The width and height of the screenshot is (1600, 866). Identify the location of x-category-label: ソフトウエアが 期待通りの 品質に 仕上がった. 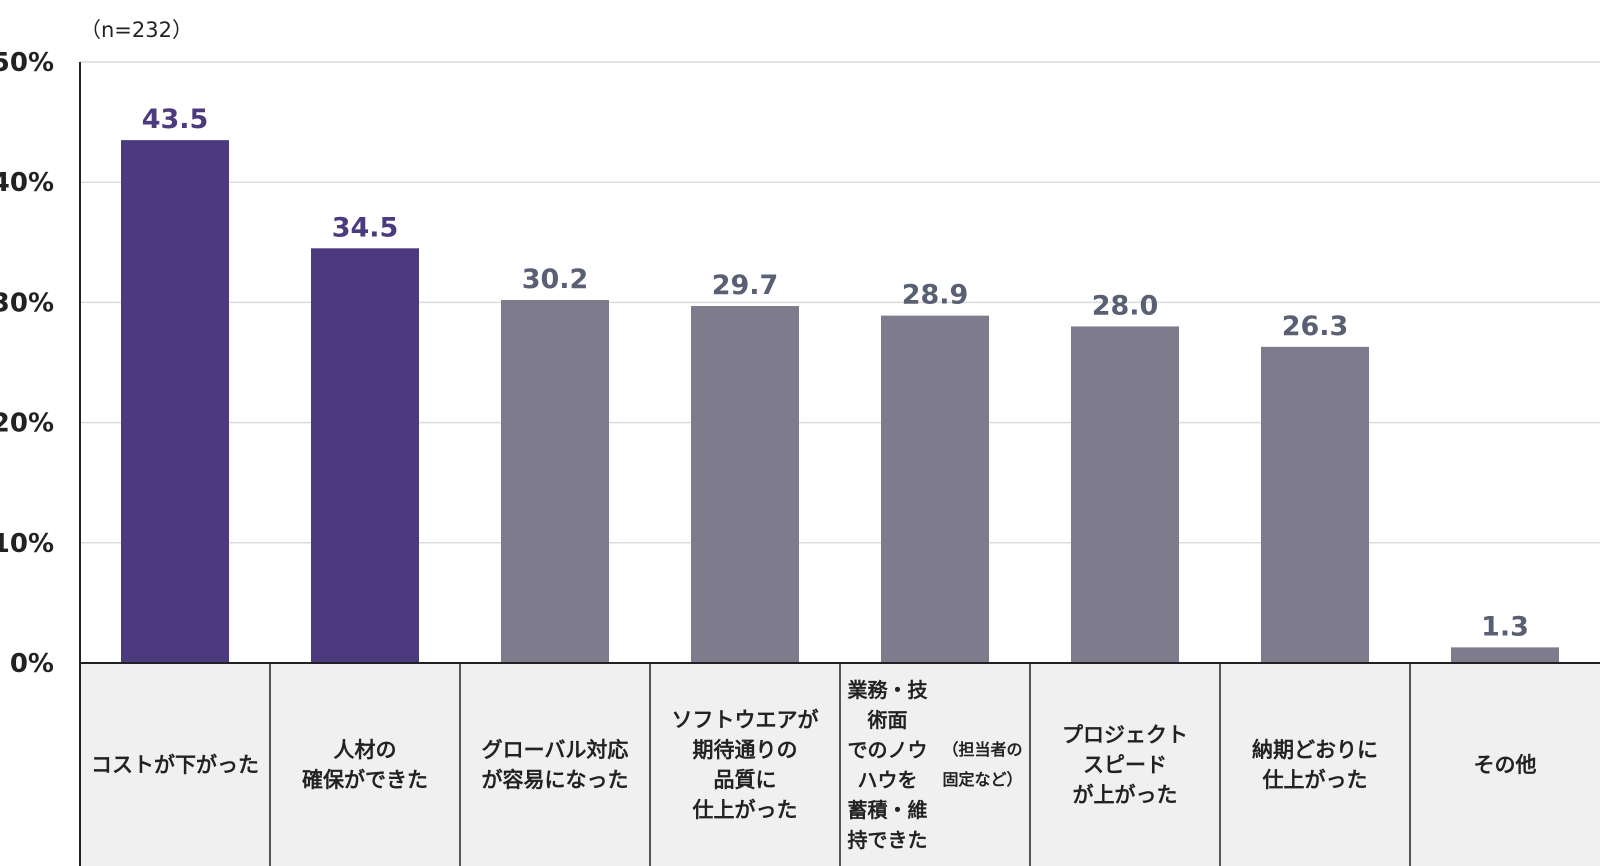
(745, 764).